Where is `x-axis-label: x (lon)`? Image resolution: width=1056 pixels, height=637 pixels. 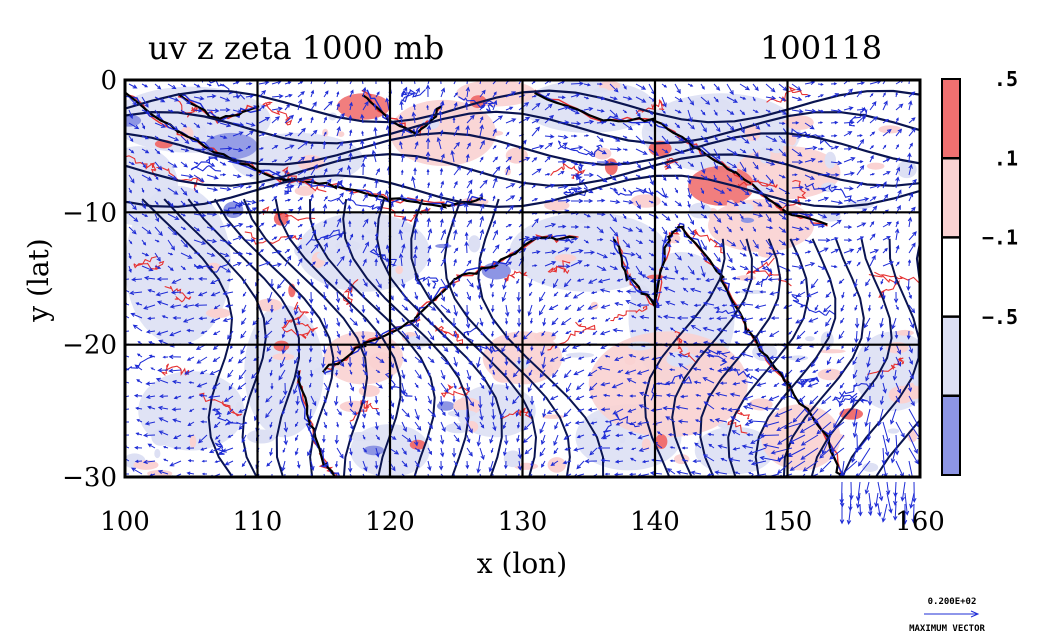
x-axis-label: x (lon) is located at coordinates (522, 563).